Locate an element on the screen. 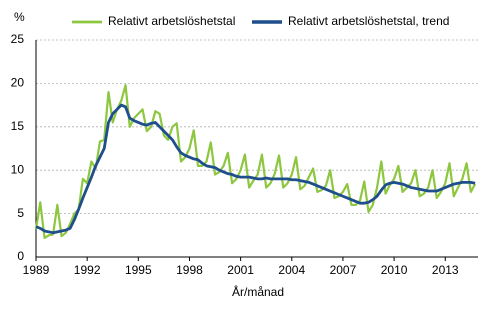  x-tick-label: 2004 is located at coordinates (291, 270).